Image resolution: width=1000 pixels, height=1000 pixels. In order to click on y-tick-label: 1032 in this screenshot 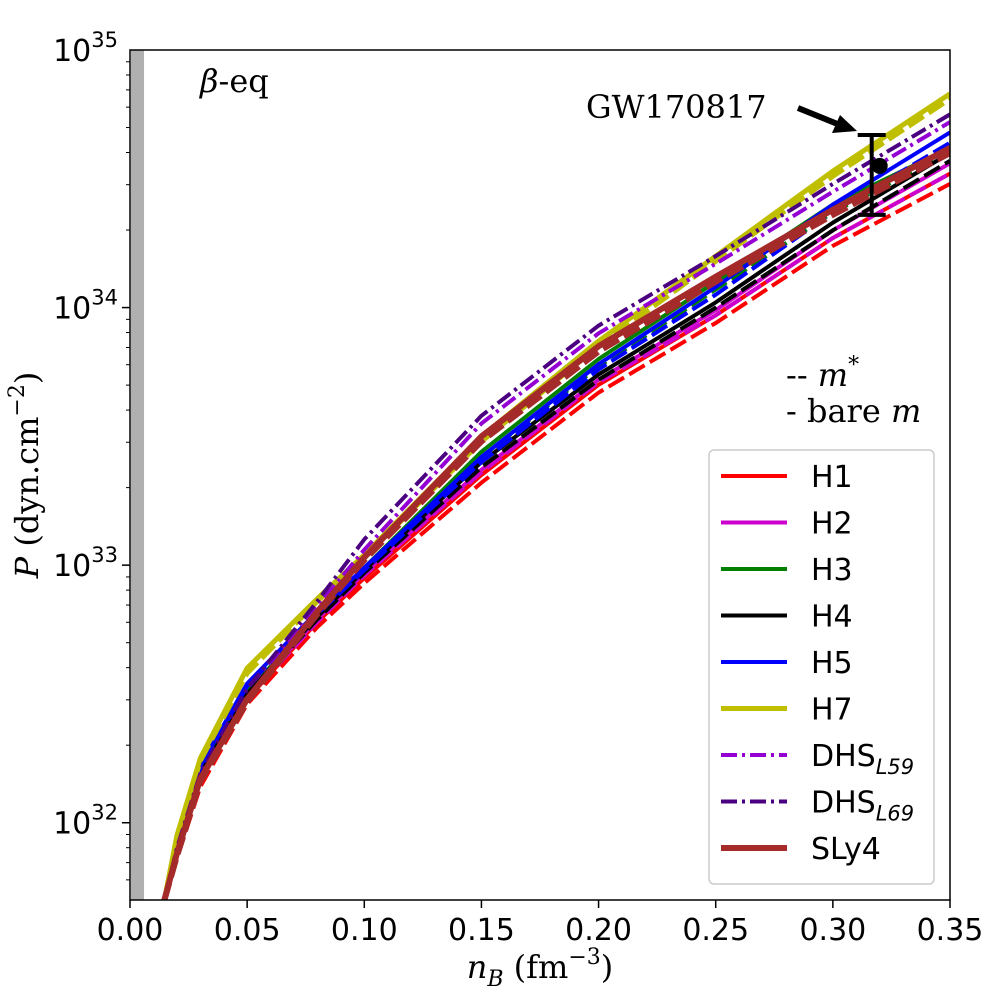, I will do `click(85, 821)`.